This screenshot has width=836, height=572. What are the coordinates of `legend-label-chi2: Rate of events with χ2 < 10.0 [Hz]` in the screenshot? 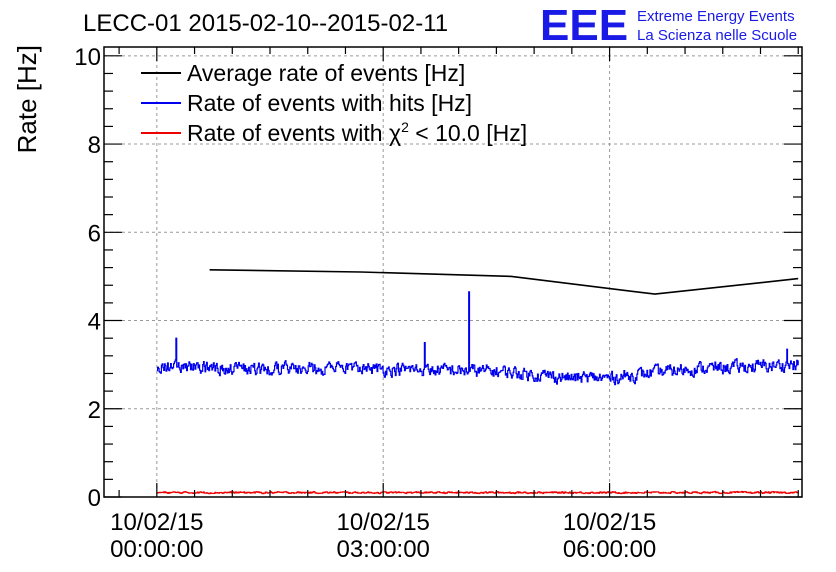 It's located at (357, 132).